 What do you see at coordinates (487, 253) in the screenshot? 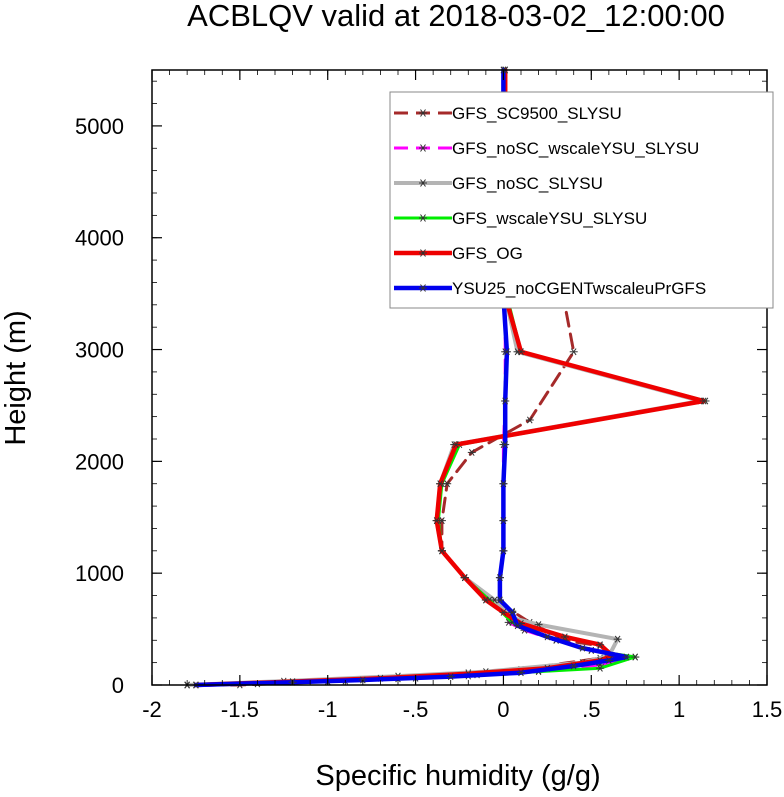
I see `legend-label: GFS_OG` at bounding box center [487, 253].